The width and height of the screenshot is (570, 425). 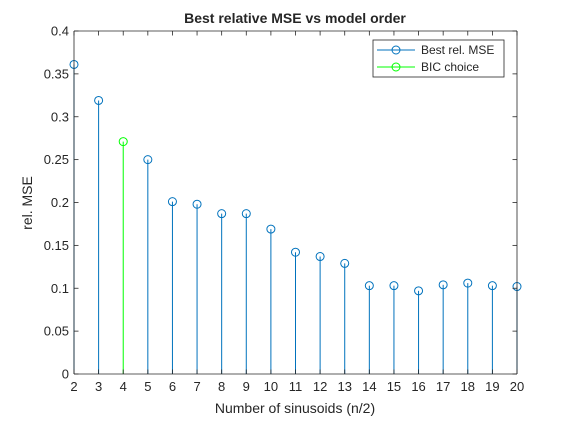 I want to click on x-tick-label: 11, so click(x=296, y=386).